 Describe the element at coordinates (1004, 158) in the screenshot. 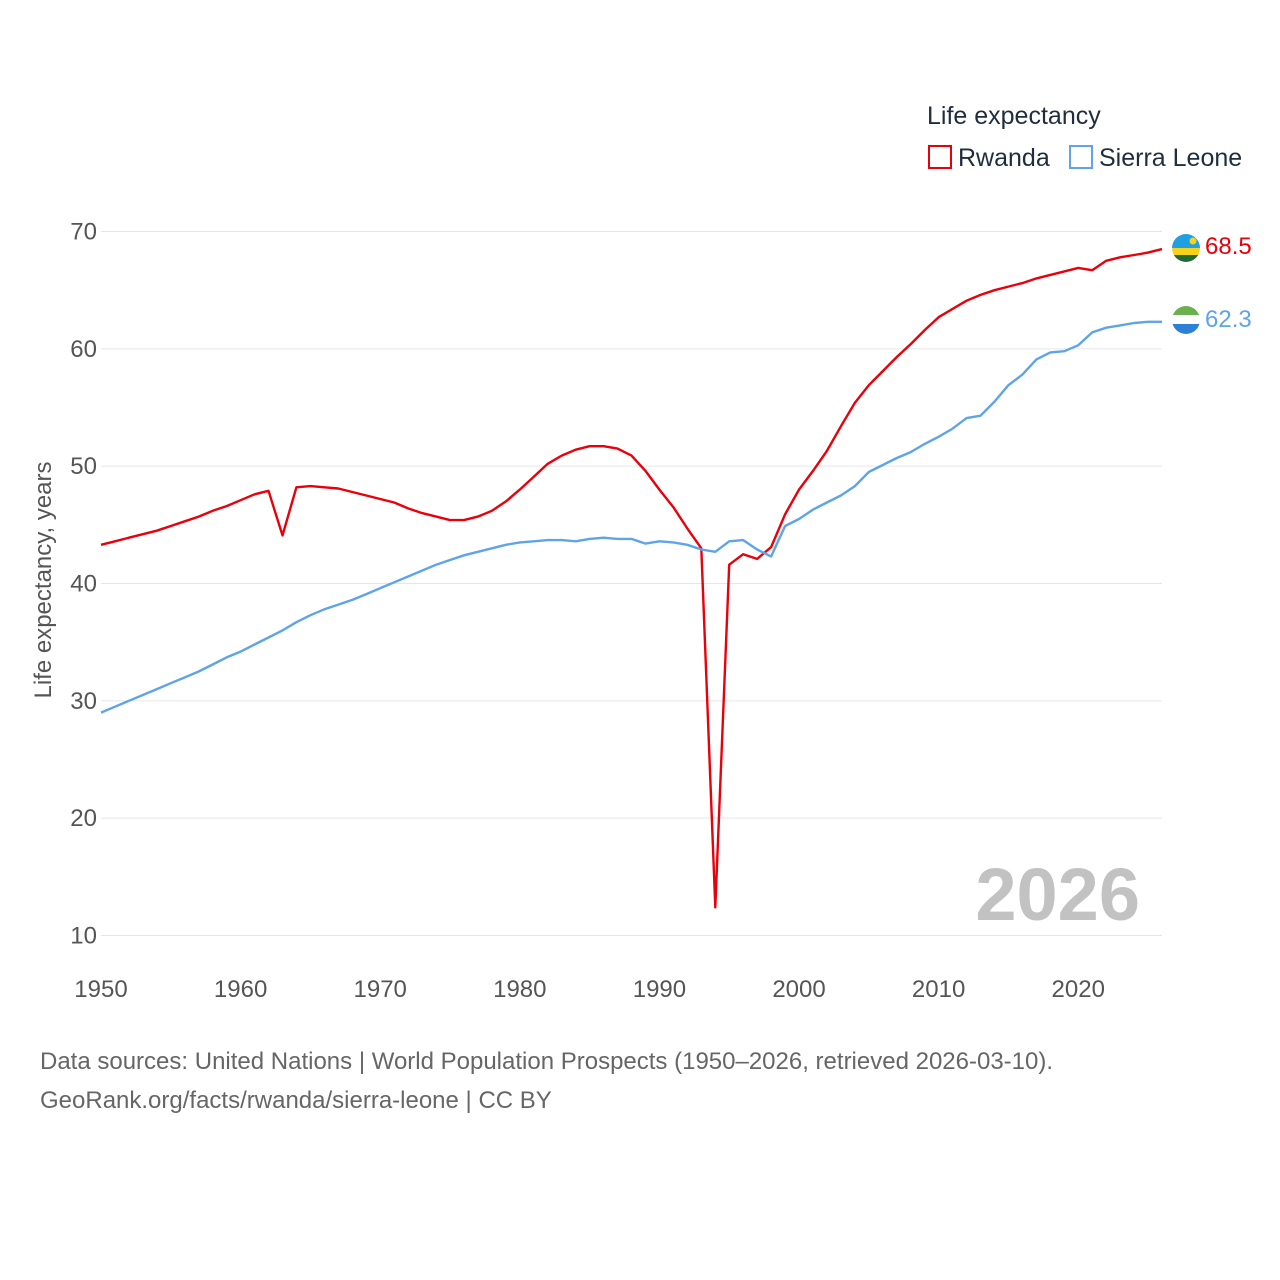

I see `legend-label-rwanda: Rwanda` at that location.